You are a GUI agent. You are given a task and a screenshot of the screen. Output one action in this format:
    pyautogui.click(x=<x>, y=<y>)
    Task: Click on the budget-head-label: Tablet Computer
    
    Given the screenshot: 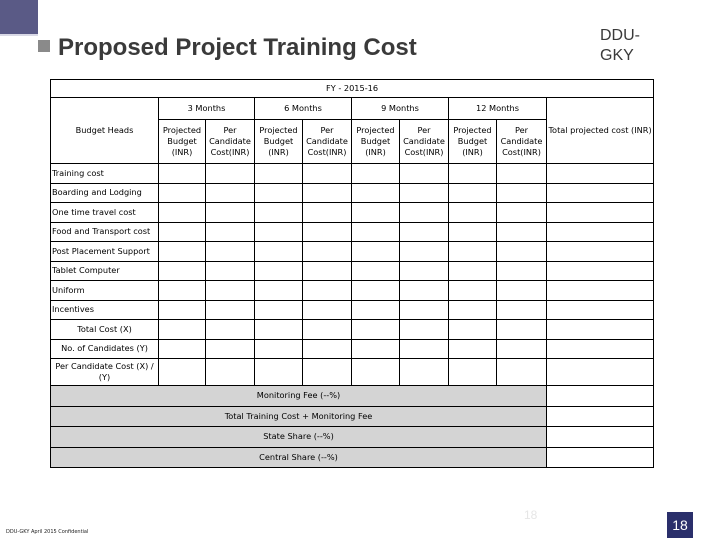 What is the action you would take?
    pyautogui.click(x=104, y=270)
    